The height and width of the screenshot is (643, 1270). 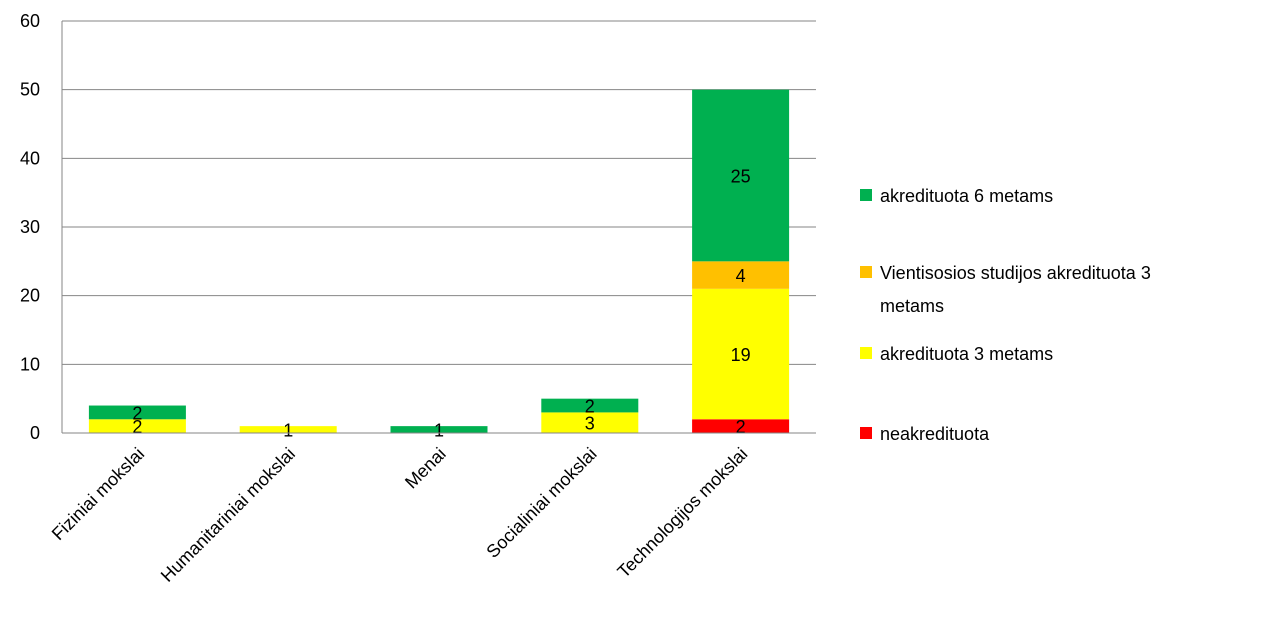 I want to click on data-label: 4, so click(x=741, y=276).